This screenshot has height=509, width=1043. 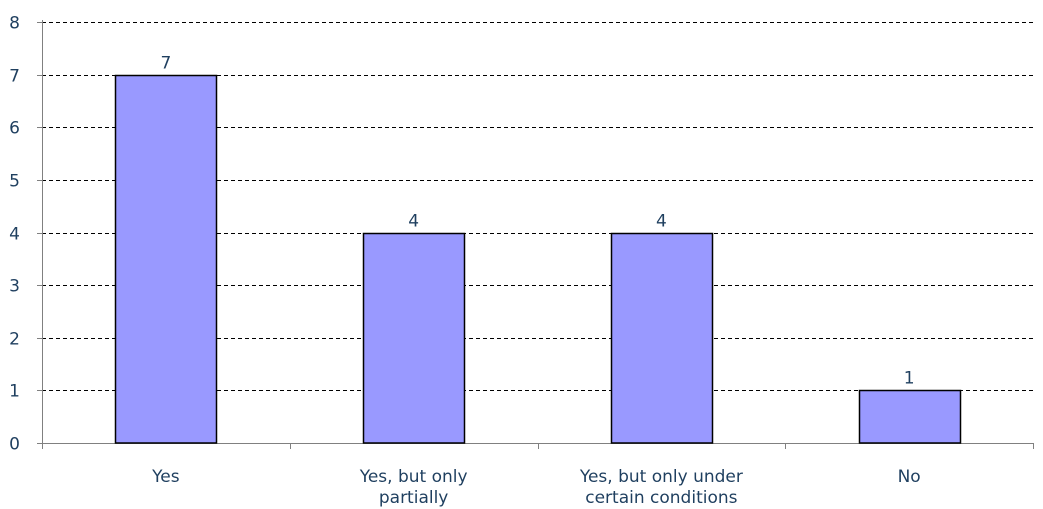 What do you see at coordinates (14, 24) in the screenshot?
I see `y-tick-label: 8` at bounding box center [14, 24].